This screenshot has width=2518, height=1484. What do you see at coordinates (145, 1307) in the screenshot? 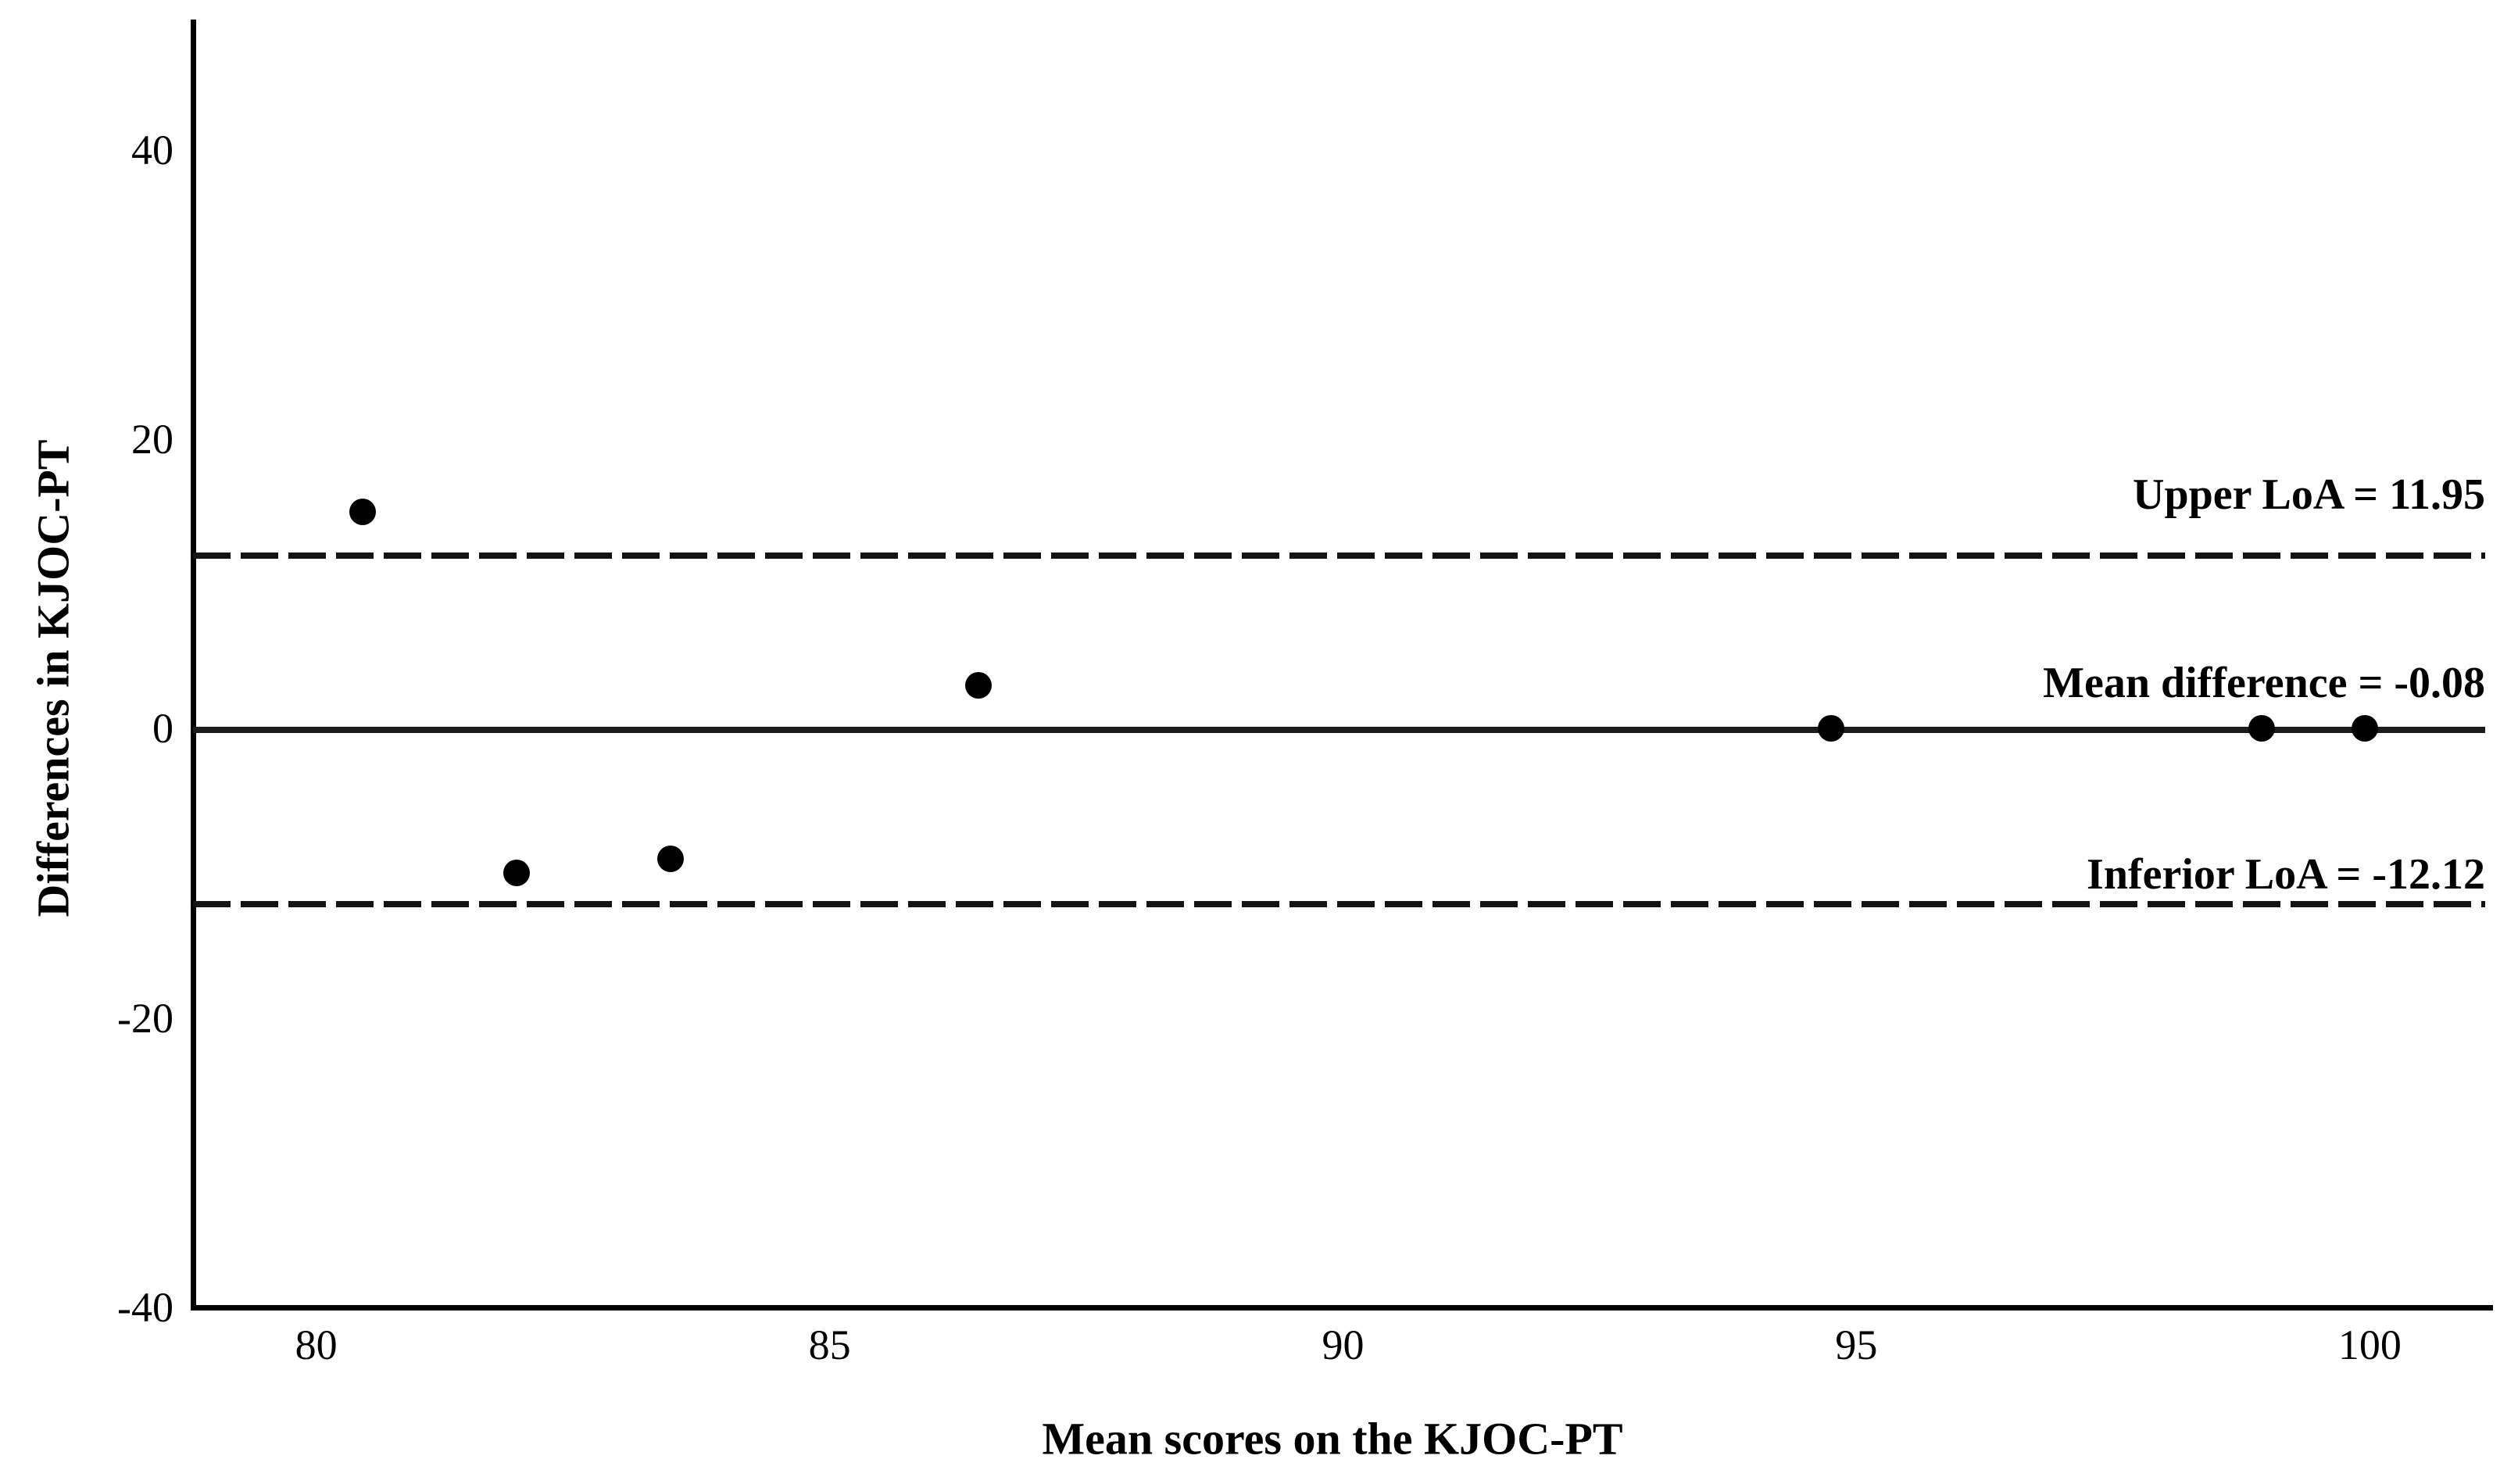
I see `y-tick-label: -40` at bounding box center [145, 1307].